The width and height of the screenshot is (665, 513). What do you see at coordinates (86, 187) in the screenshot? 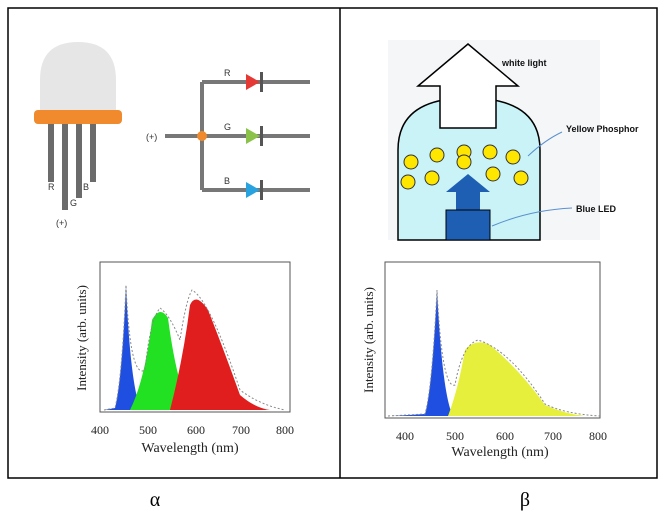
I see `pin-label: B` at bounding box center [86, 187].